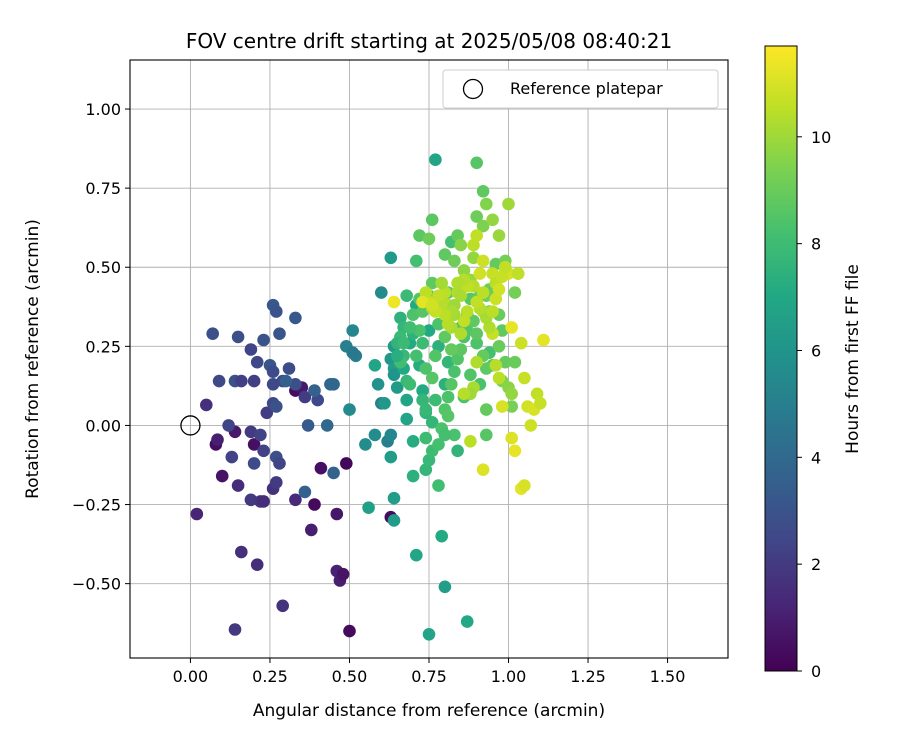  Describe the element at coordinates (816, 671) in the screenshot. I see `colorbar-tick-label: 0` at that location.